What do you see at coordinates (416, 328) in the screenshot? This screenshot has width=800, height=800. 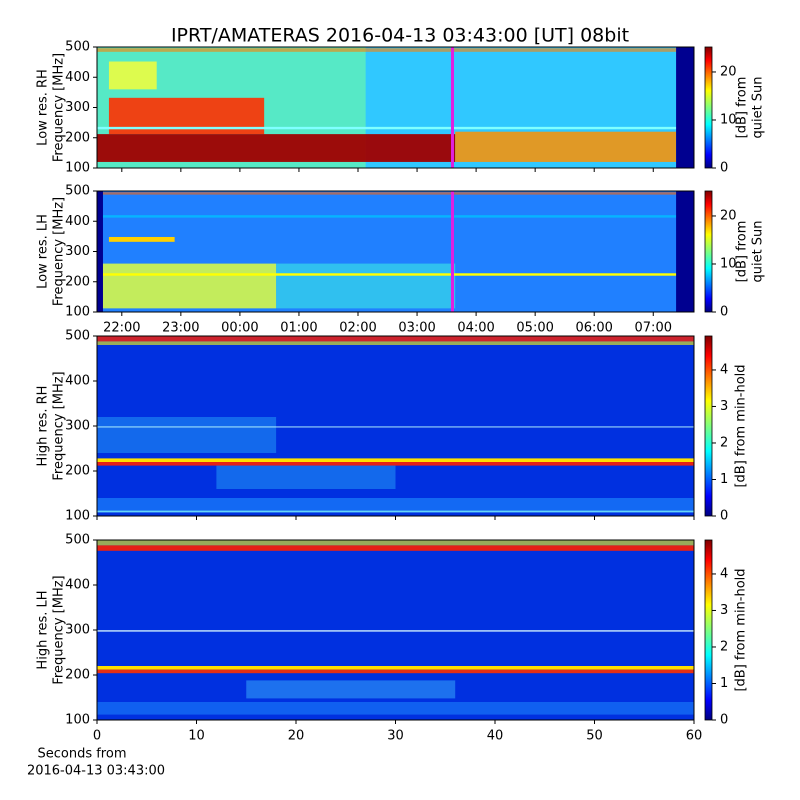 I see `x-tick-label: 03:00` at bounding box center [416, 328].